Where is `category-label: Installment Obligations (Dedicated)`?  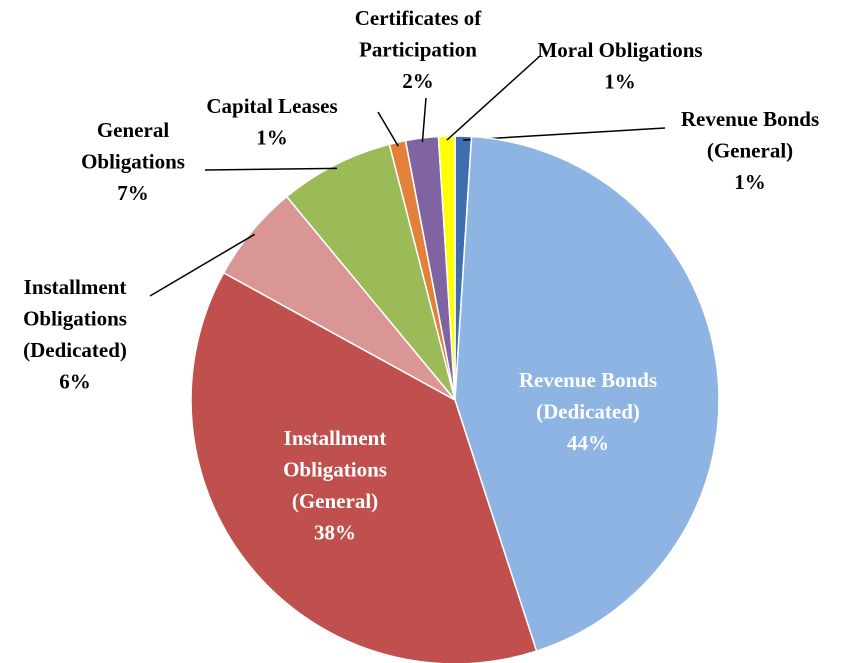
category-label: Installment Obligations (Dedicated) is located at coordinates (75, 318).